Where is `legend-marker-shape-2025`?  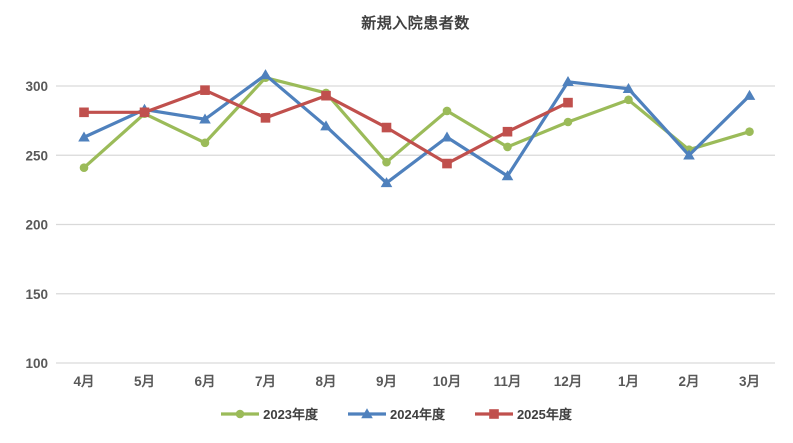
legend-marker-shape-2025 is located at coordinates (494, 413).